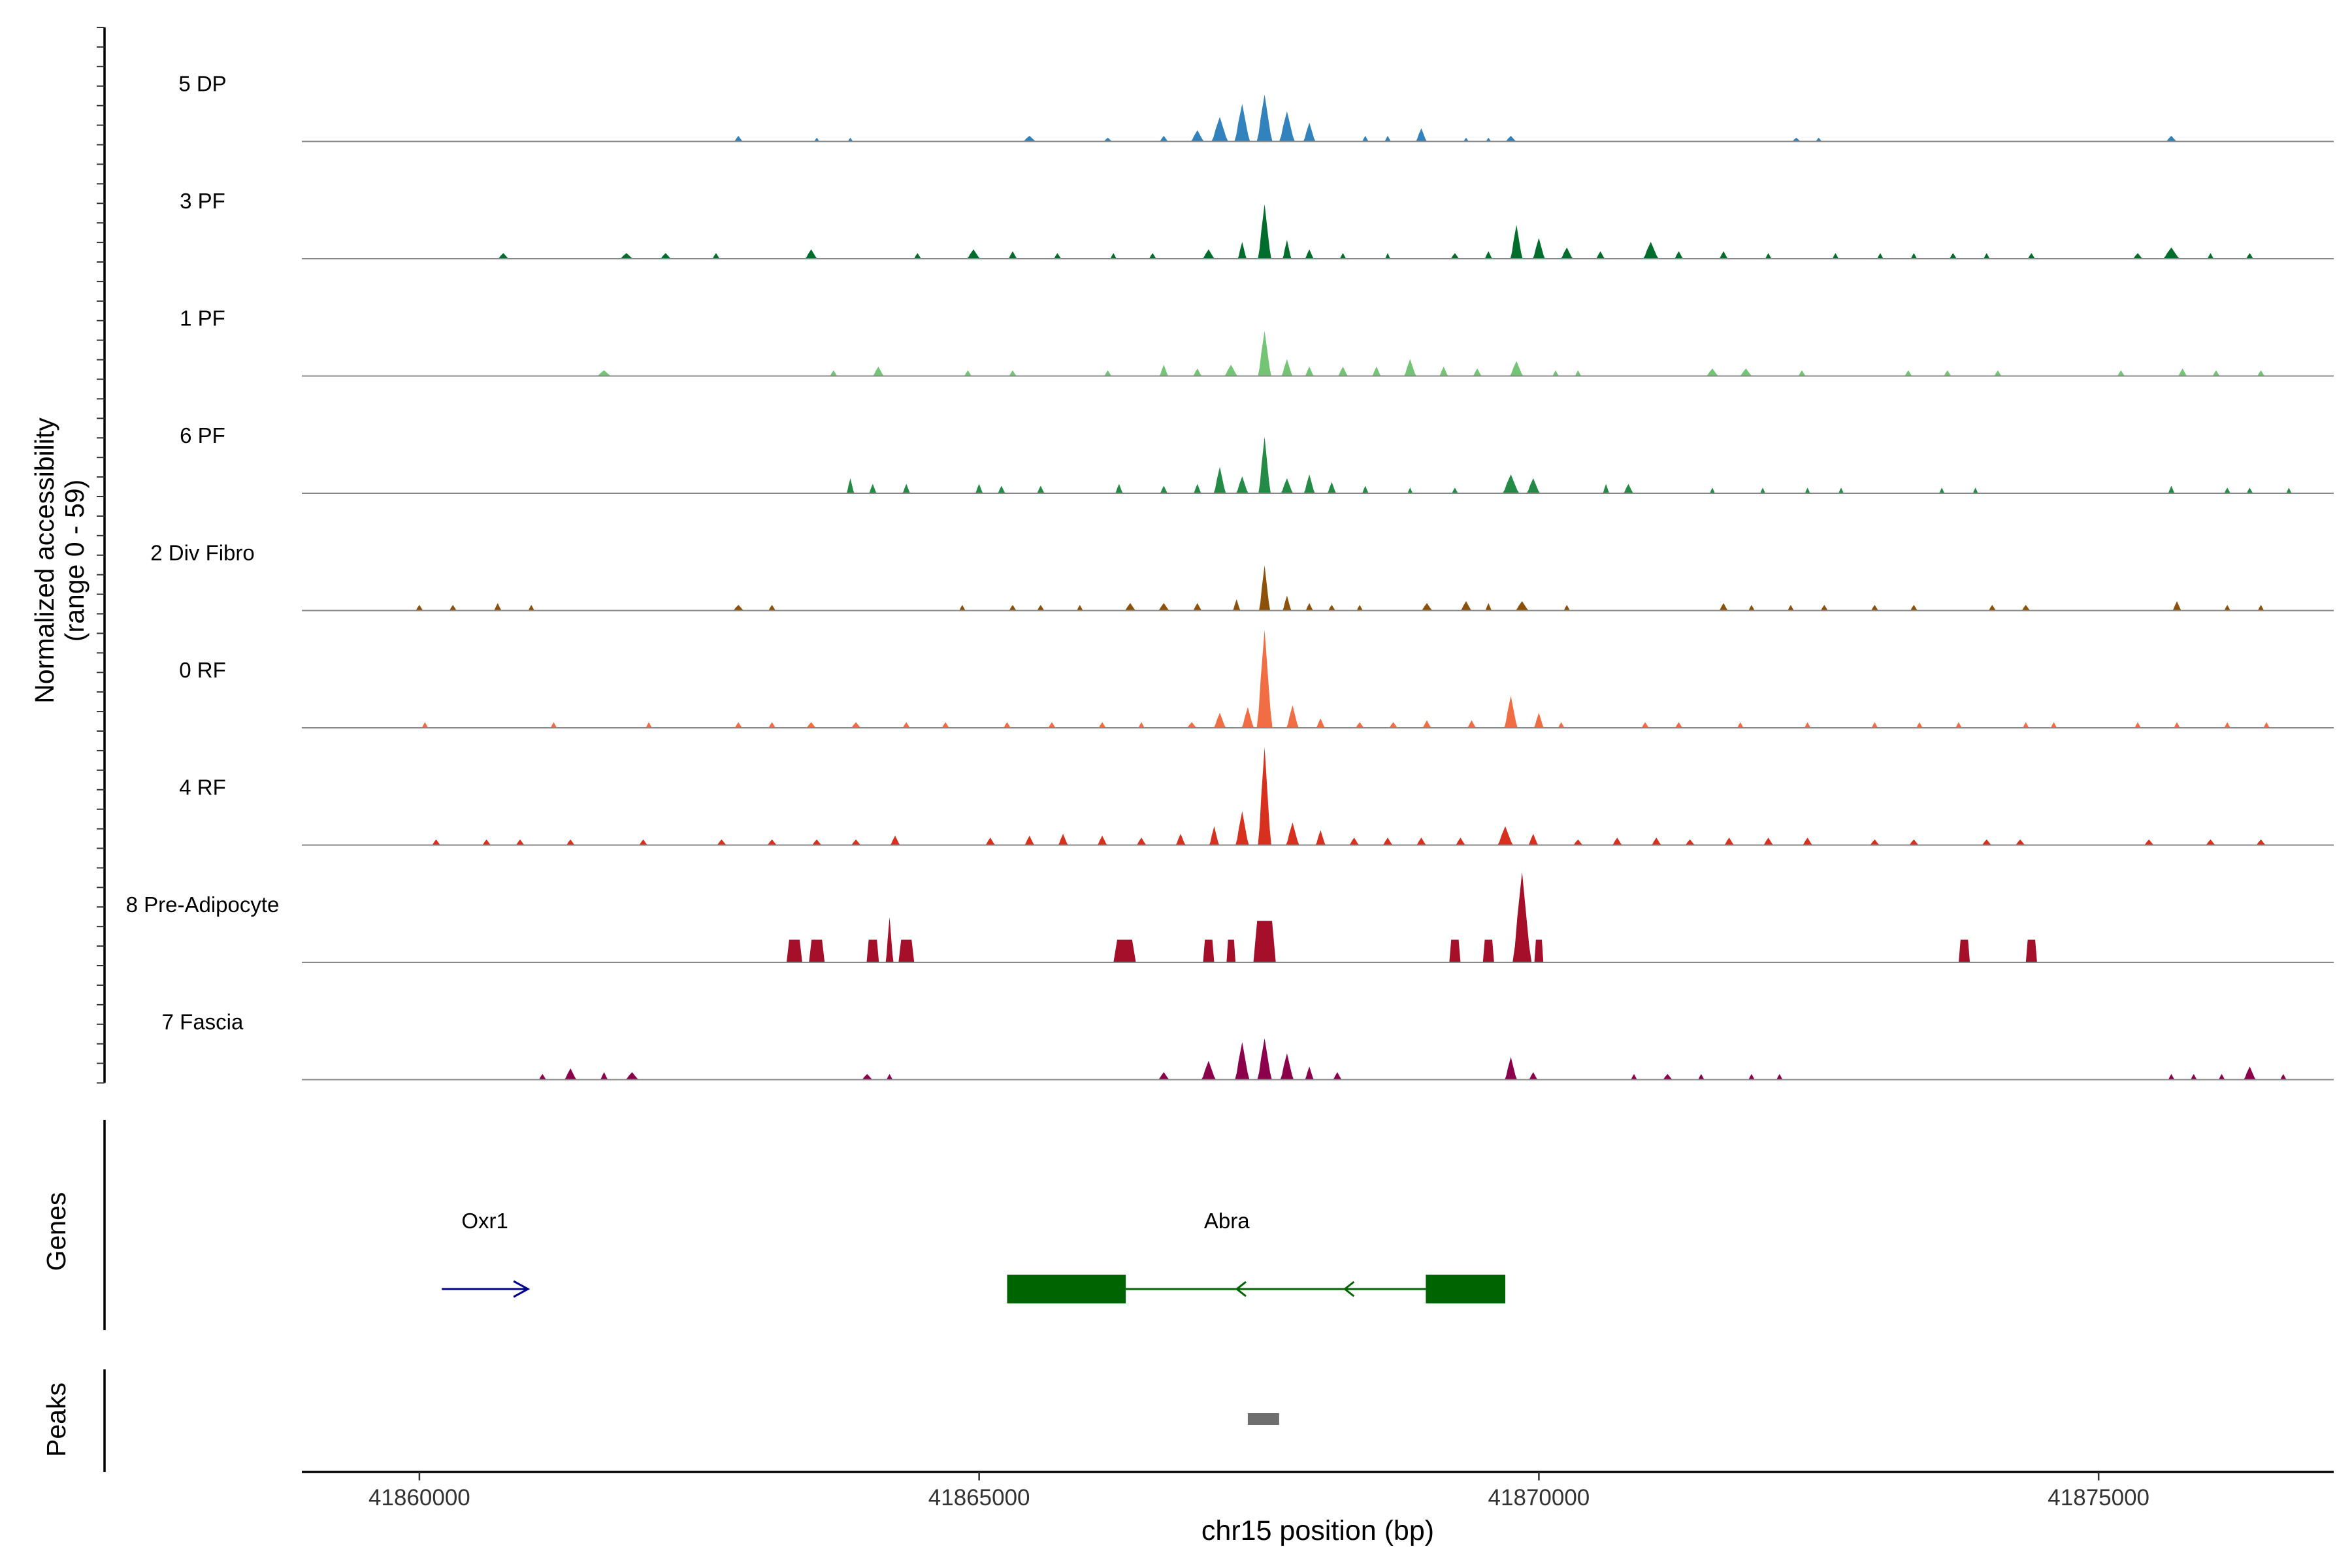 The image size is (2352, 1568). What do you see at coordinates (1256, 1256) in the screenshot?
I see `gene-abra: Abra` at bounding box center [1256, 1256].